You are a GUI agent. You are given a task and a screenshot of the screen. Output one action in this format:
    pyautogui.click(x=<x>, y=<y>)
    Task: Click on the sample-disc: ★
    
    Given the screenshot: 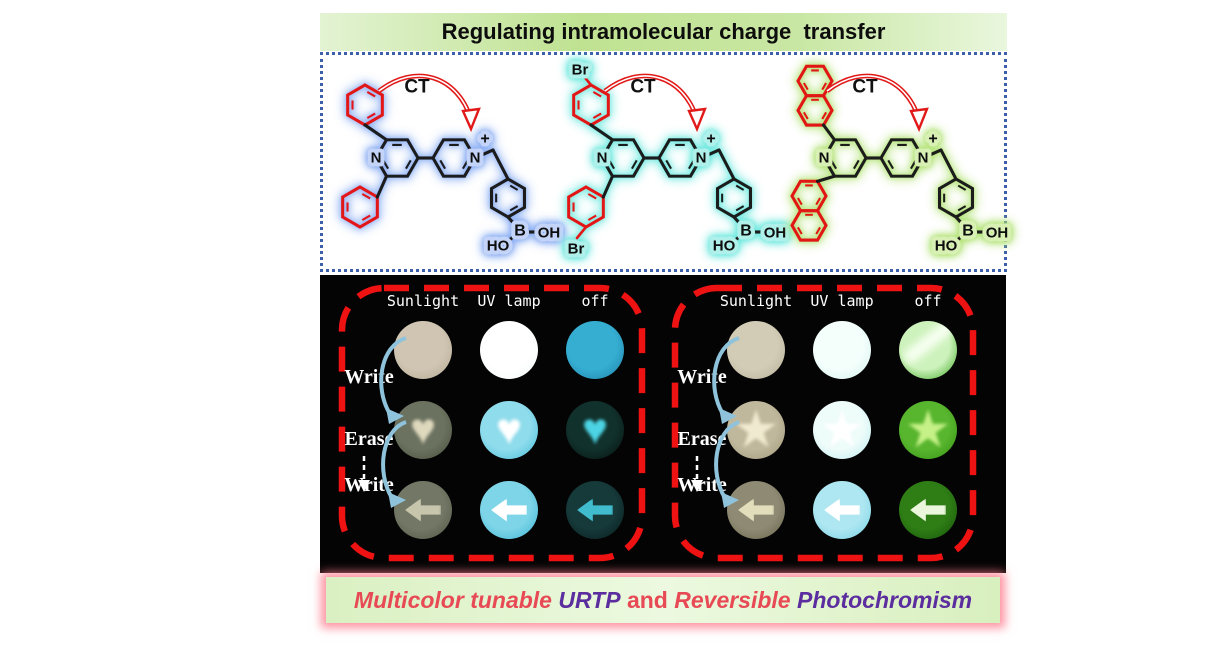 What is the action you would take?
    pyautogui.click(x=928, y=430)
    